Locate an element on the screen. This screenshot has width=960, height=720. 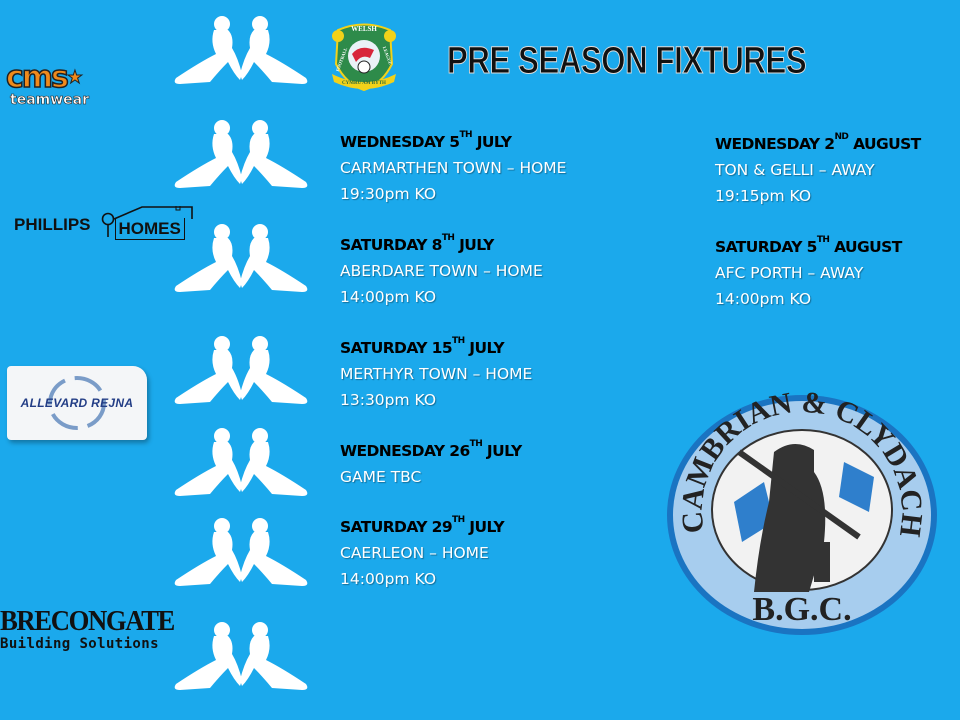
roof-icon is located at coordinates (153, 213).